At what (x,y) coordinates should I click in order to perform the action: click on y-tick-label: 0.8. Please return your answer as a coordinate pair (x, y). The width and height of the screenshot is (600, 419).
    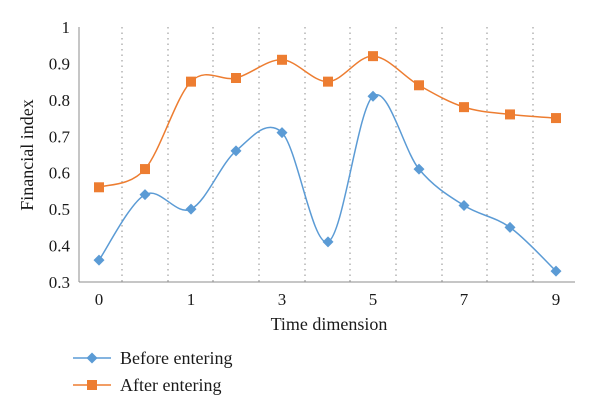
    Looking at the image, I should click on (59, 100).